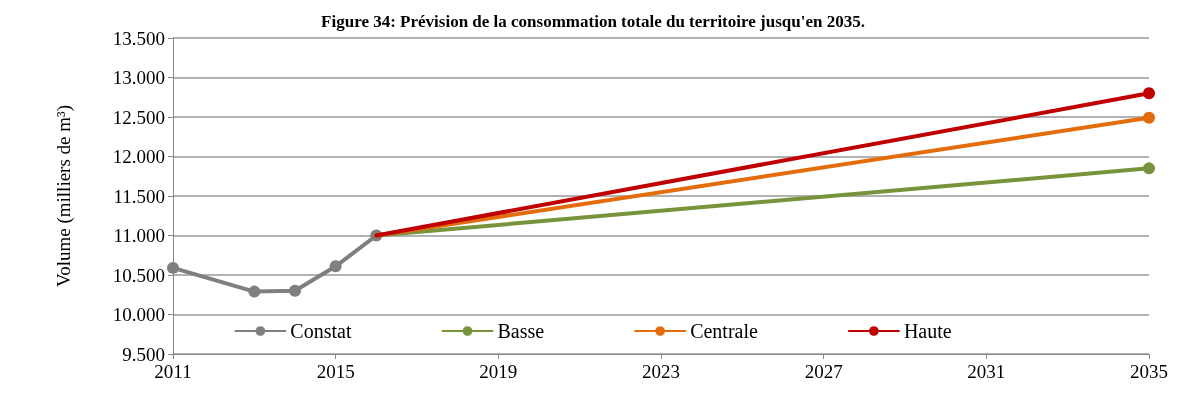  I want to click on x-tick-label: 2027, so click(823, 371).